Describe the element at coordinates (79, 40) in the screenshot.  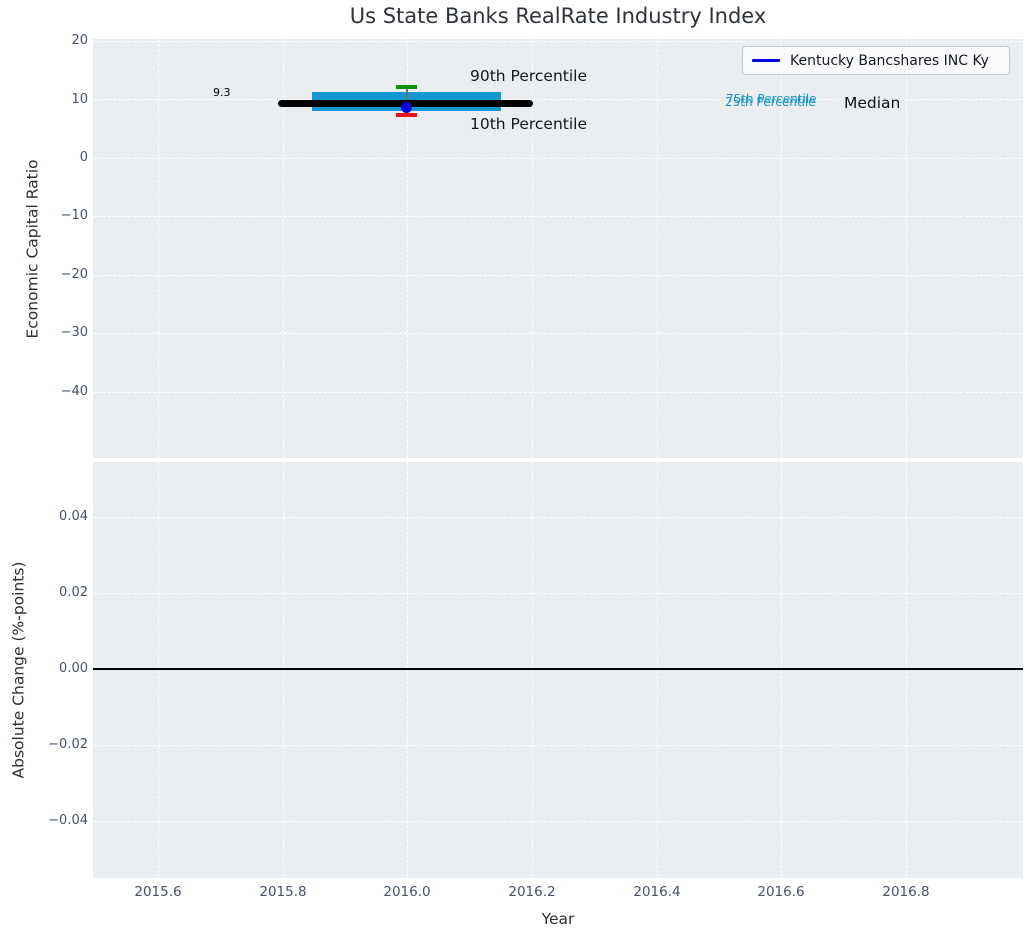
I see `y-tick-label: 20` at that location.